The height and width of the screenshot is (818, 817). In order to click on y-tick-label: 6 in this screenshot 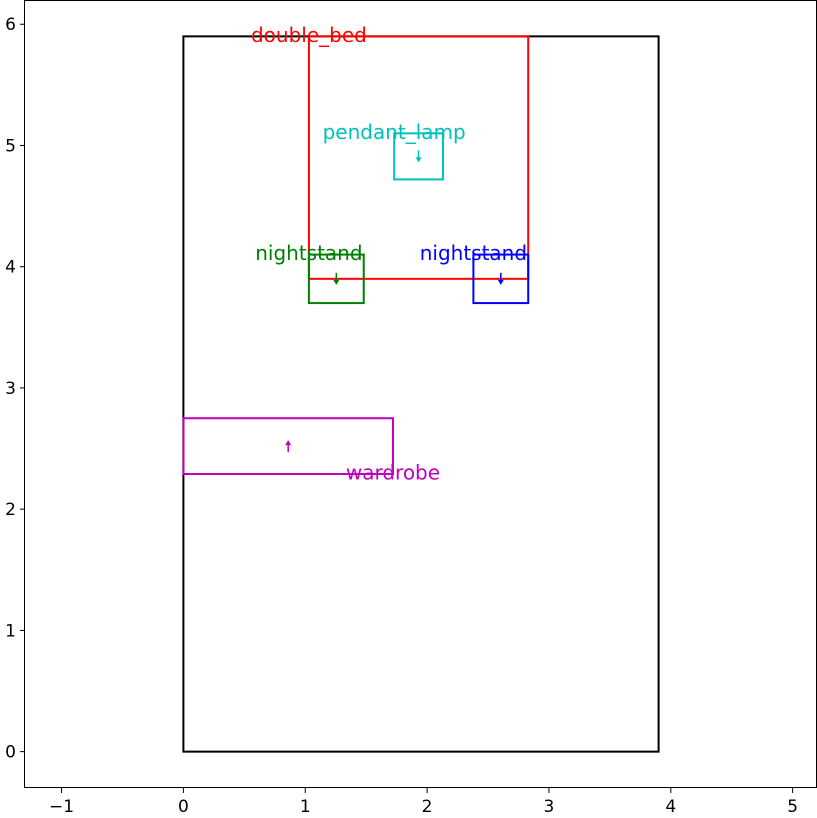, I will do `click(10, 25)`.